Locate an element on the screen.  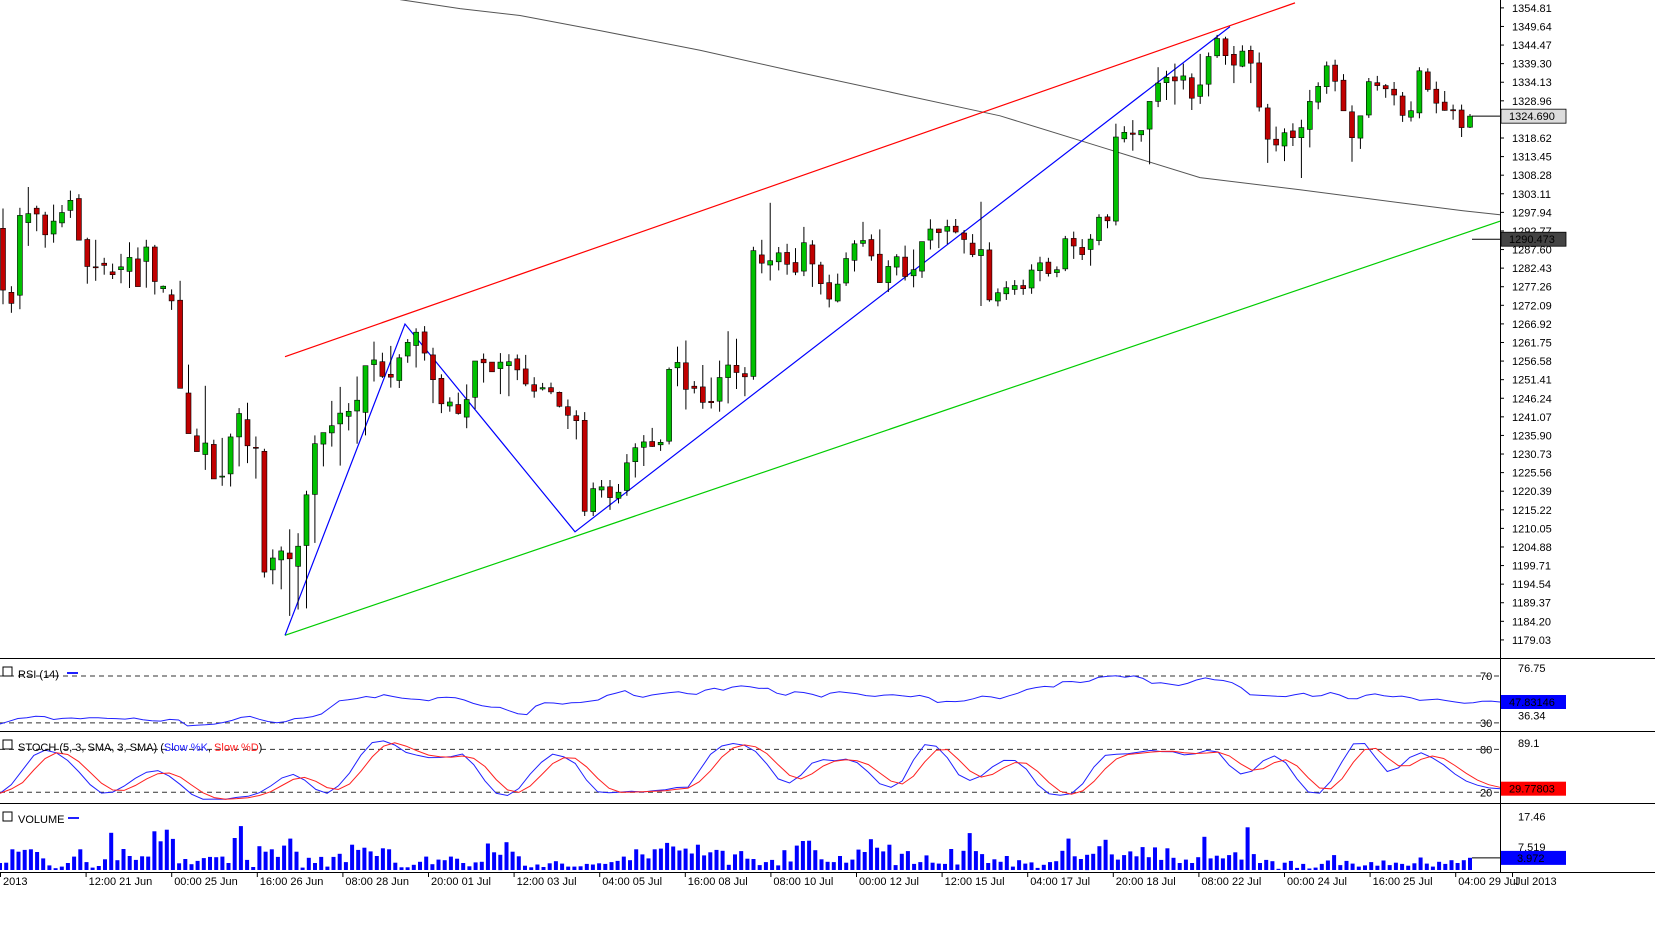
volume-current-box is located at coordinates (1533, 857).